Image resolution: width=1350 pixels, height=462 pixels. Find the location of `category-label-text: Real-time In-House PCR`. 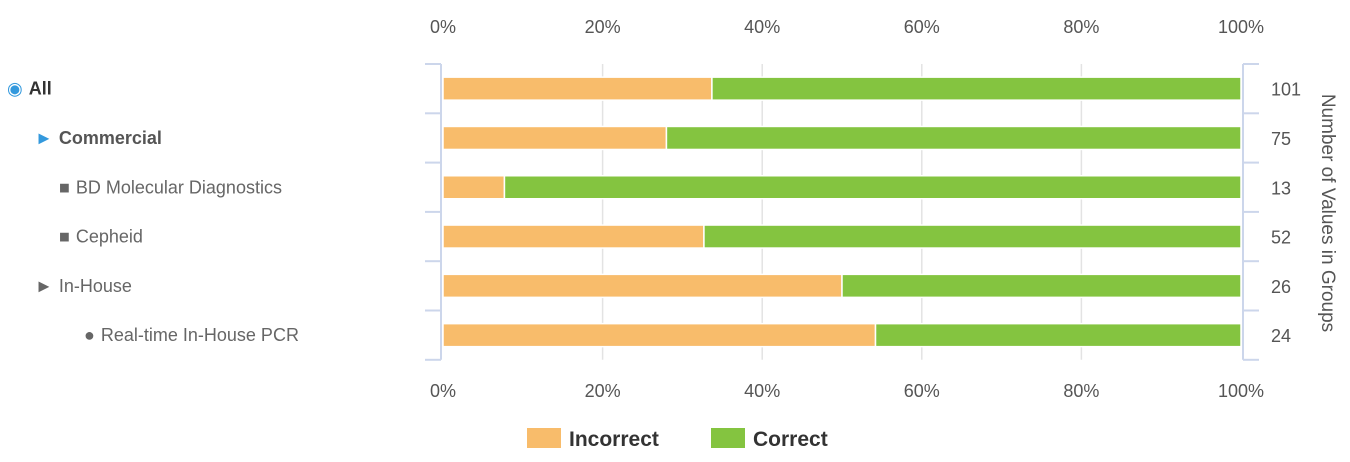

category-label-text: Real-time In-House PCR is located at coordinates (200, 335).